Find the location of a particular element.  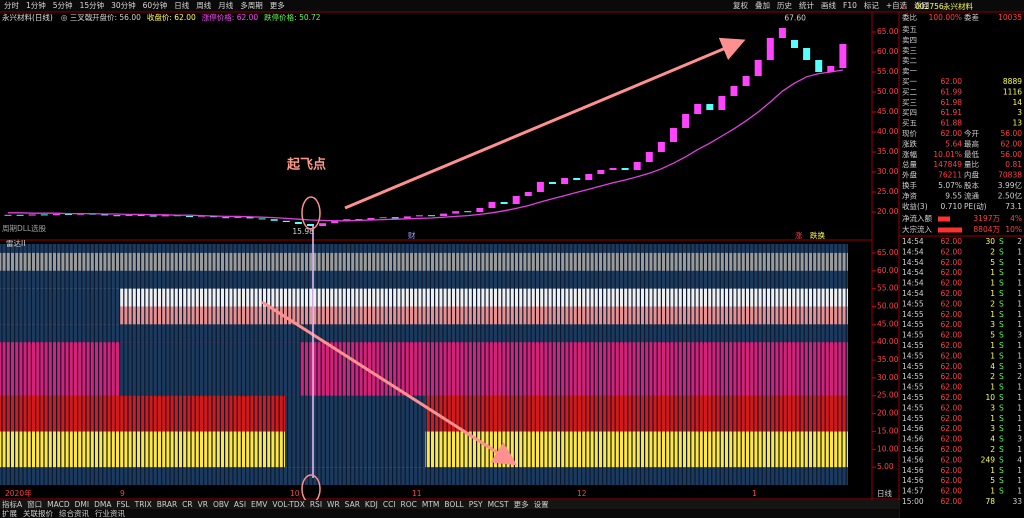

indicator-tab: MCST is located at coordinates (498, 504).